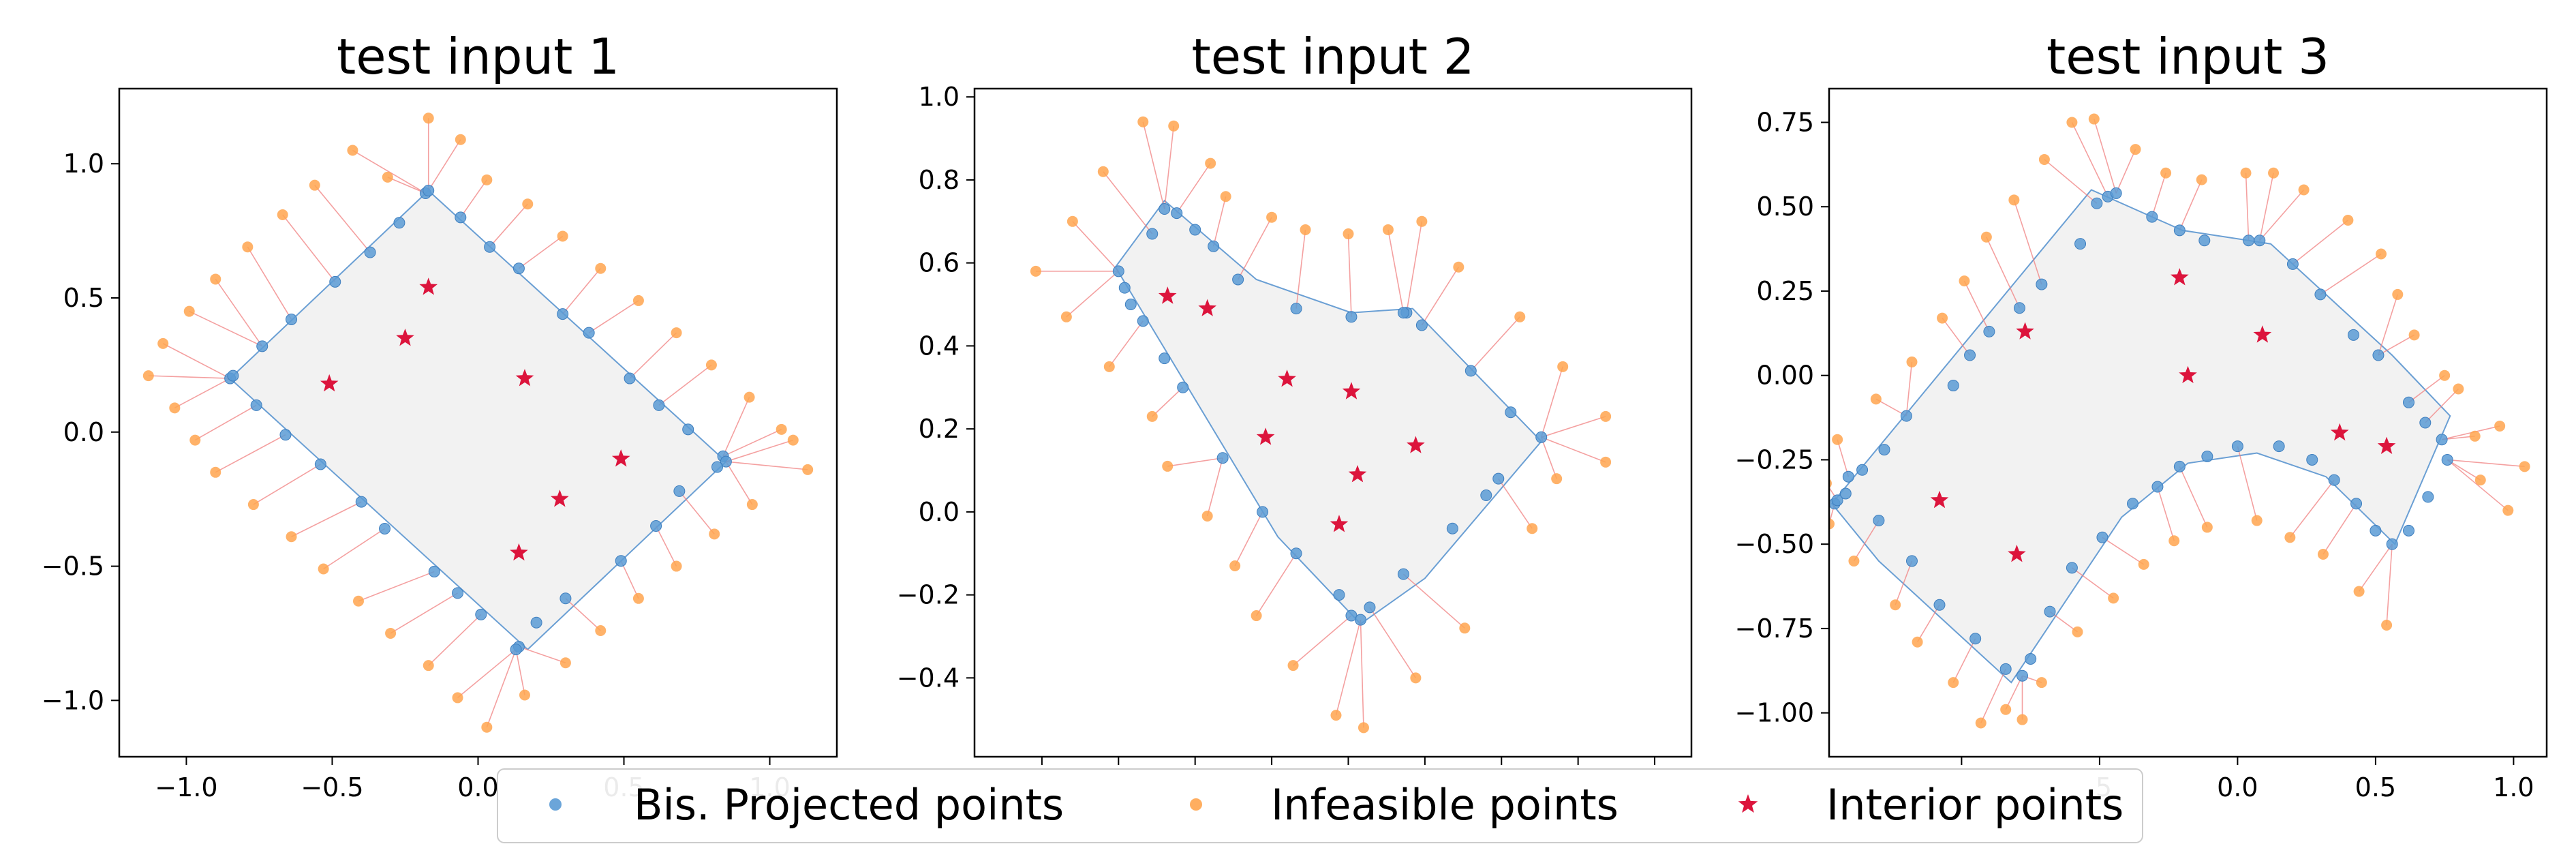  Describe the element at coordinates (1748, 803) in the screenshot. I see `legend-marker-interior` at that location.